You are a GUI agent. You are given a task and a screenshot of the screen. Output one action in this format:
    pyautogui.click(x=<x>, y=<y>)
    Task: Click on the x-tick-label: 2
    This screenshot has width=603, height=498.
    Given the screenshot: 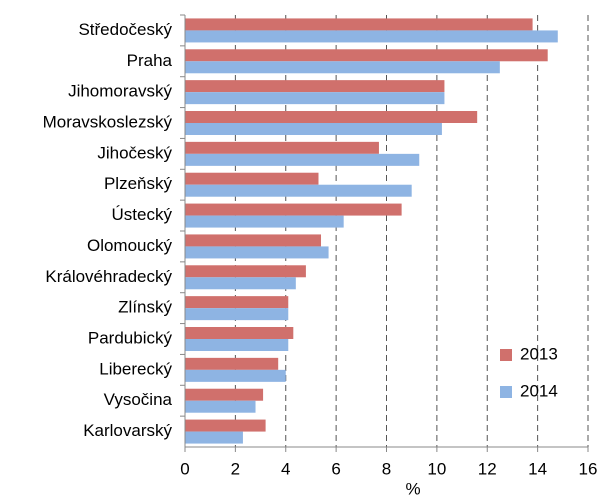 What is the action you would take?
    pyautogui.click(x=235, y=468)
    